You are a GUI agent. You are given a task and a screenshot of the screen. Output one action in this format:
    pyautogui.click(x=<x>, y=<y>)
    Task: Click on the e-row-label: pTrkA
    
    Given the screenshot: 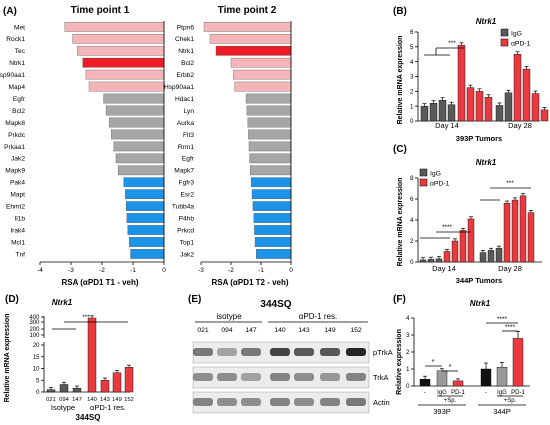 What is the action you would take?
    pyautogui.click(x=383, y=352)
    